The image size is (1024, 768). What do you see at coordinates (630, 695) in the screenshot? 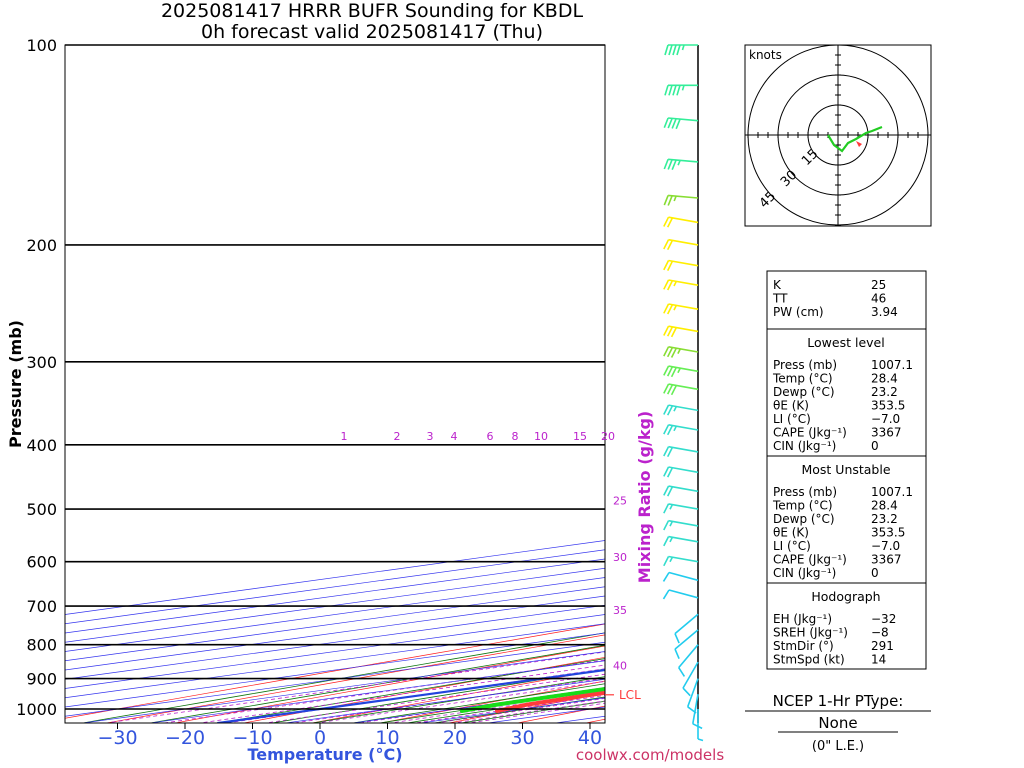
I see `lcl-label: LCL` at bounding box center [630, 695].